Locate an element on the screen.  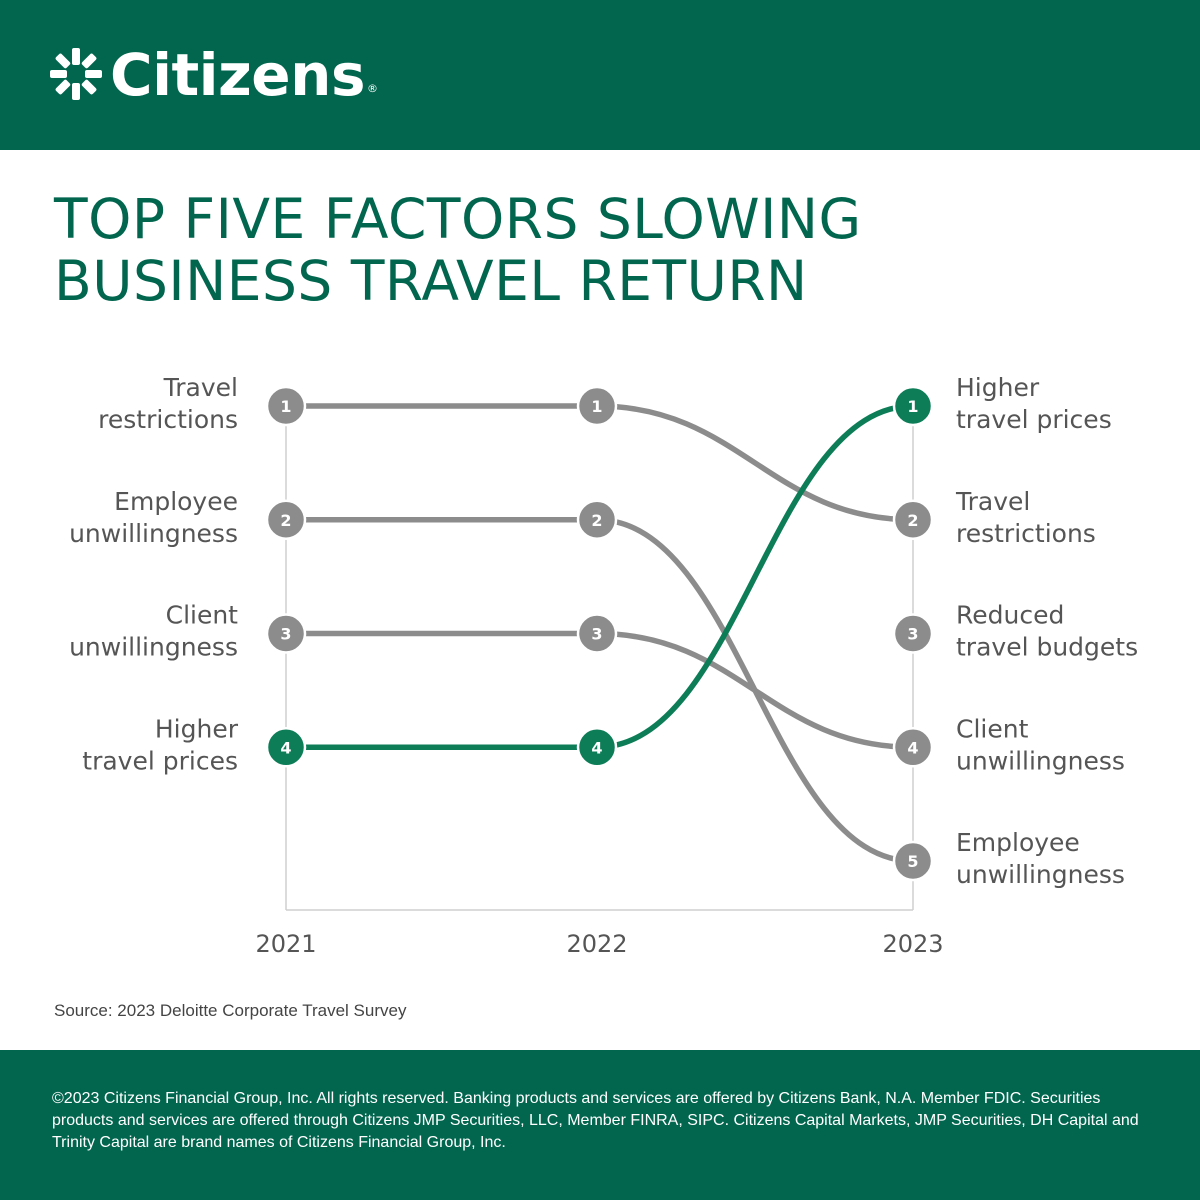
left-label-rank-4-line-1: Higher is located at coordinates (197, 728).